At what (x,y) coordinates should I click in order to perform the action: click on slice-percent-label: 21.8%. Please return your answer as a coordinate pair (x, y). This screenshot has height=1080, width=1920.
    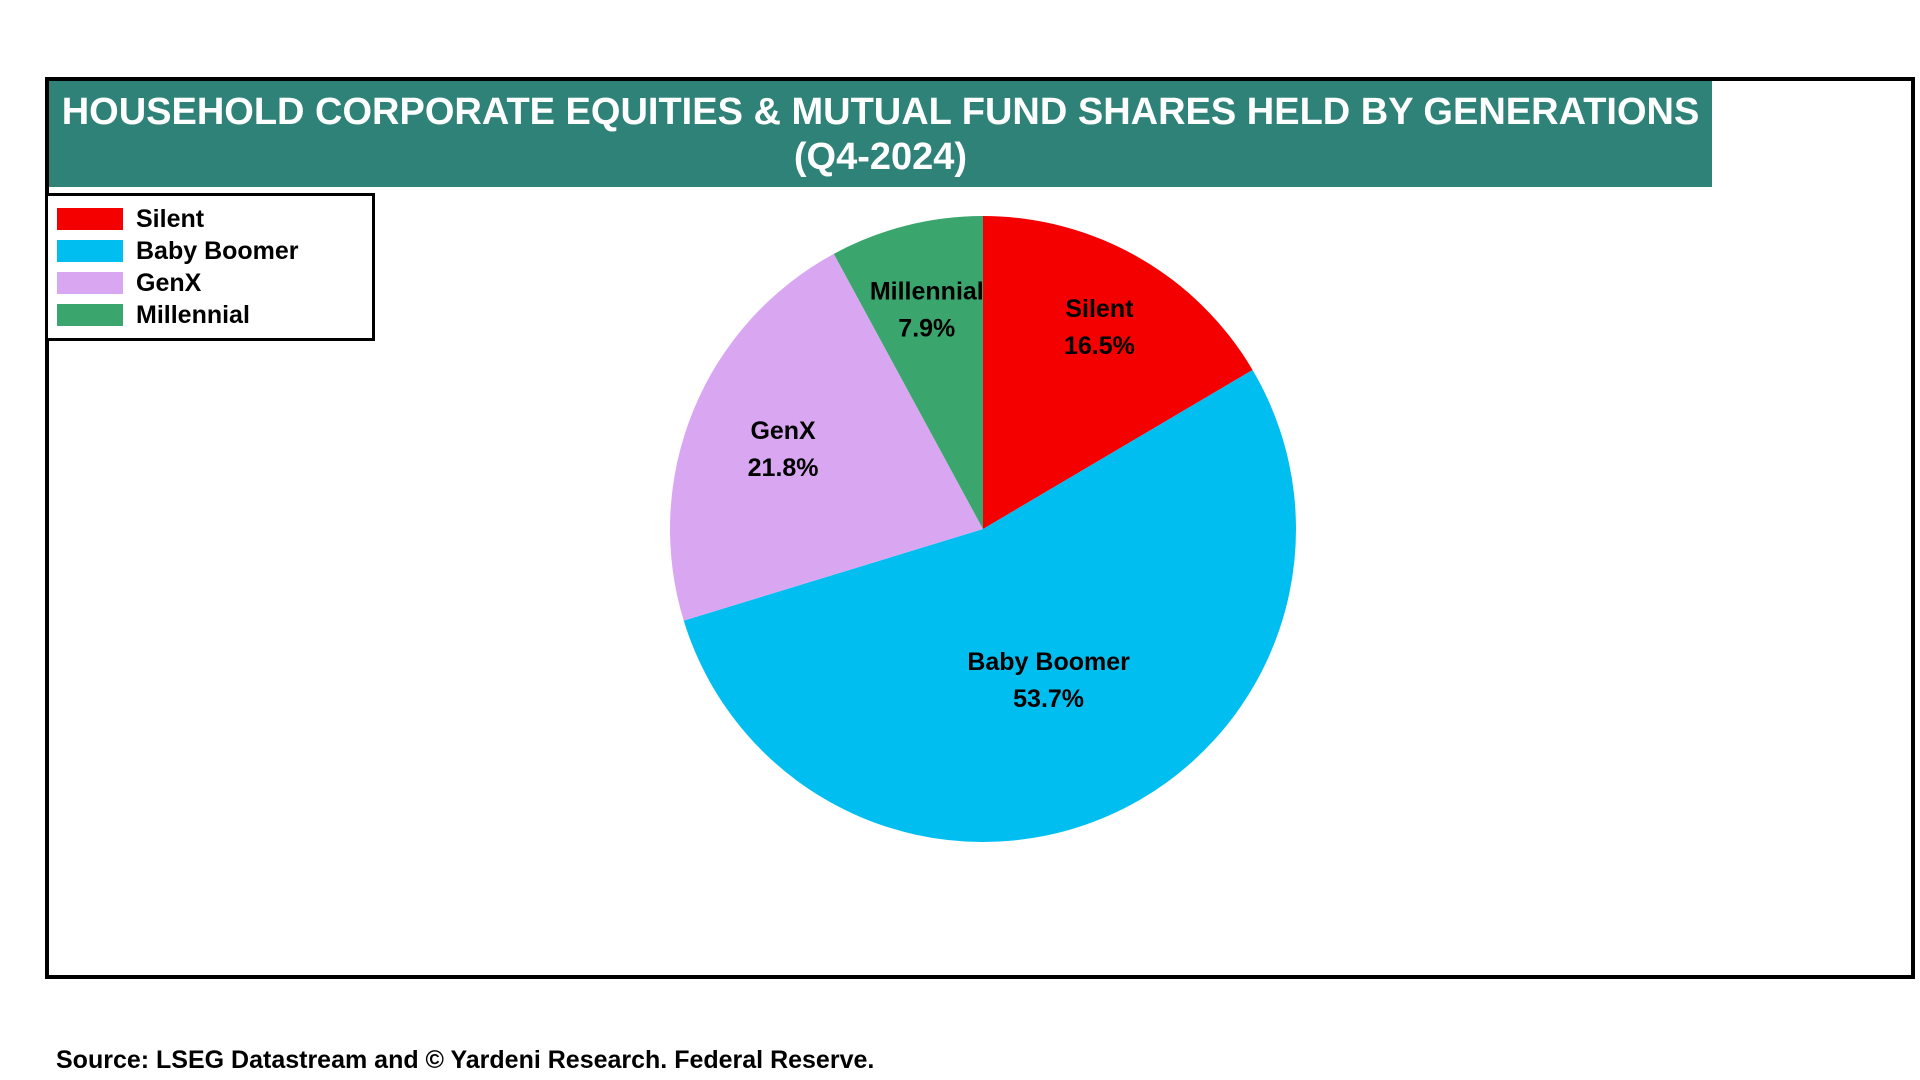
    Looking at the image, I should click on (783, 468).